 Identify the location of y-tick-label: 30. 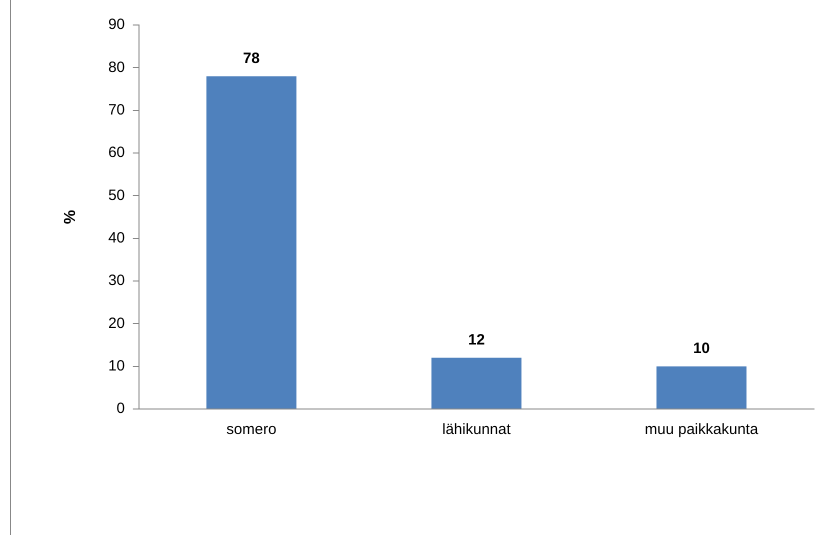
(116, 281).